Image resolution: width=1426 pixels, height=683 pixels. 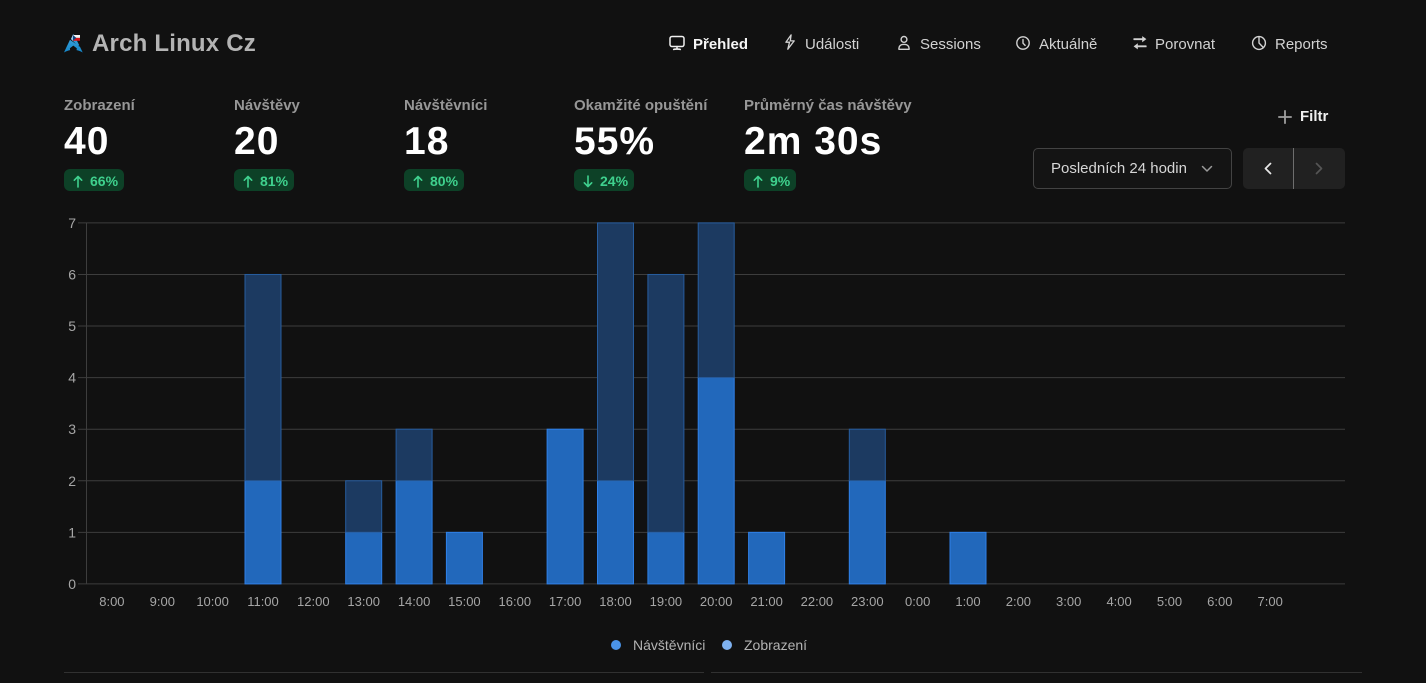 I want to click on svg-text: 2:00, so click(x=1018, y=601).